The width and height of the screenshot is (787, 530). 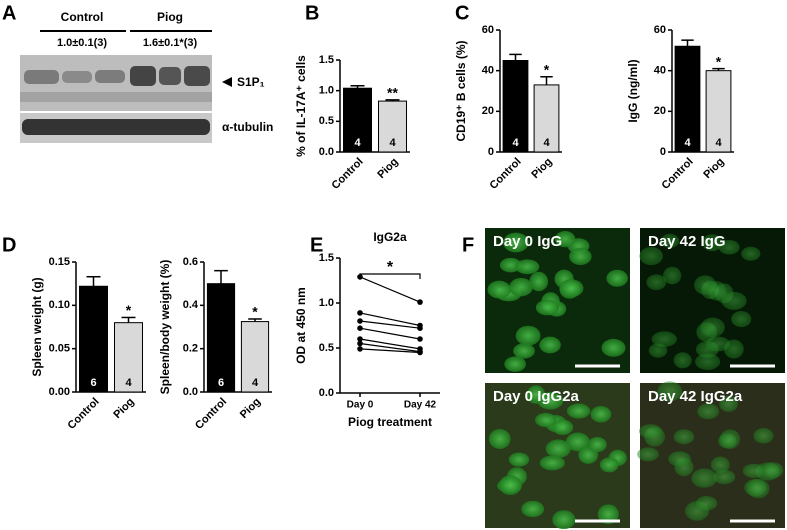 I want to click on y-tick-label: 1.5, so click(x=326, y=258).